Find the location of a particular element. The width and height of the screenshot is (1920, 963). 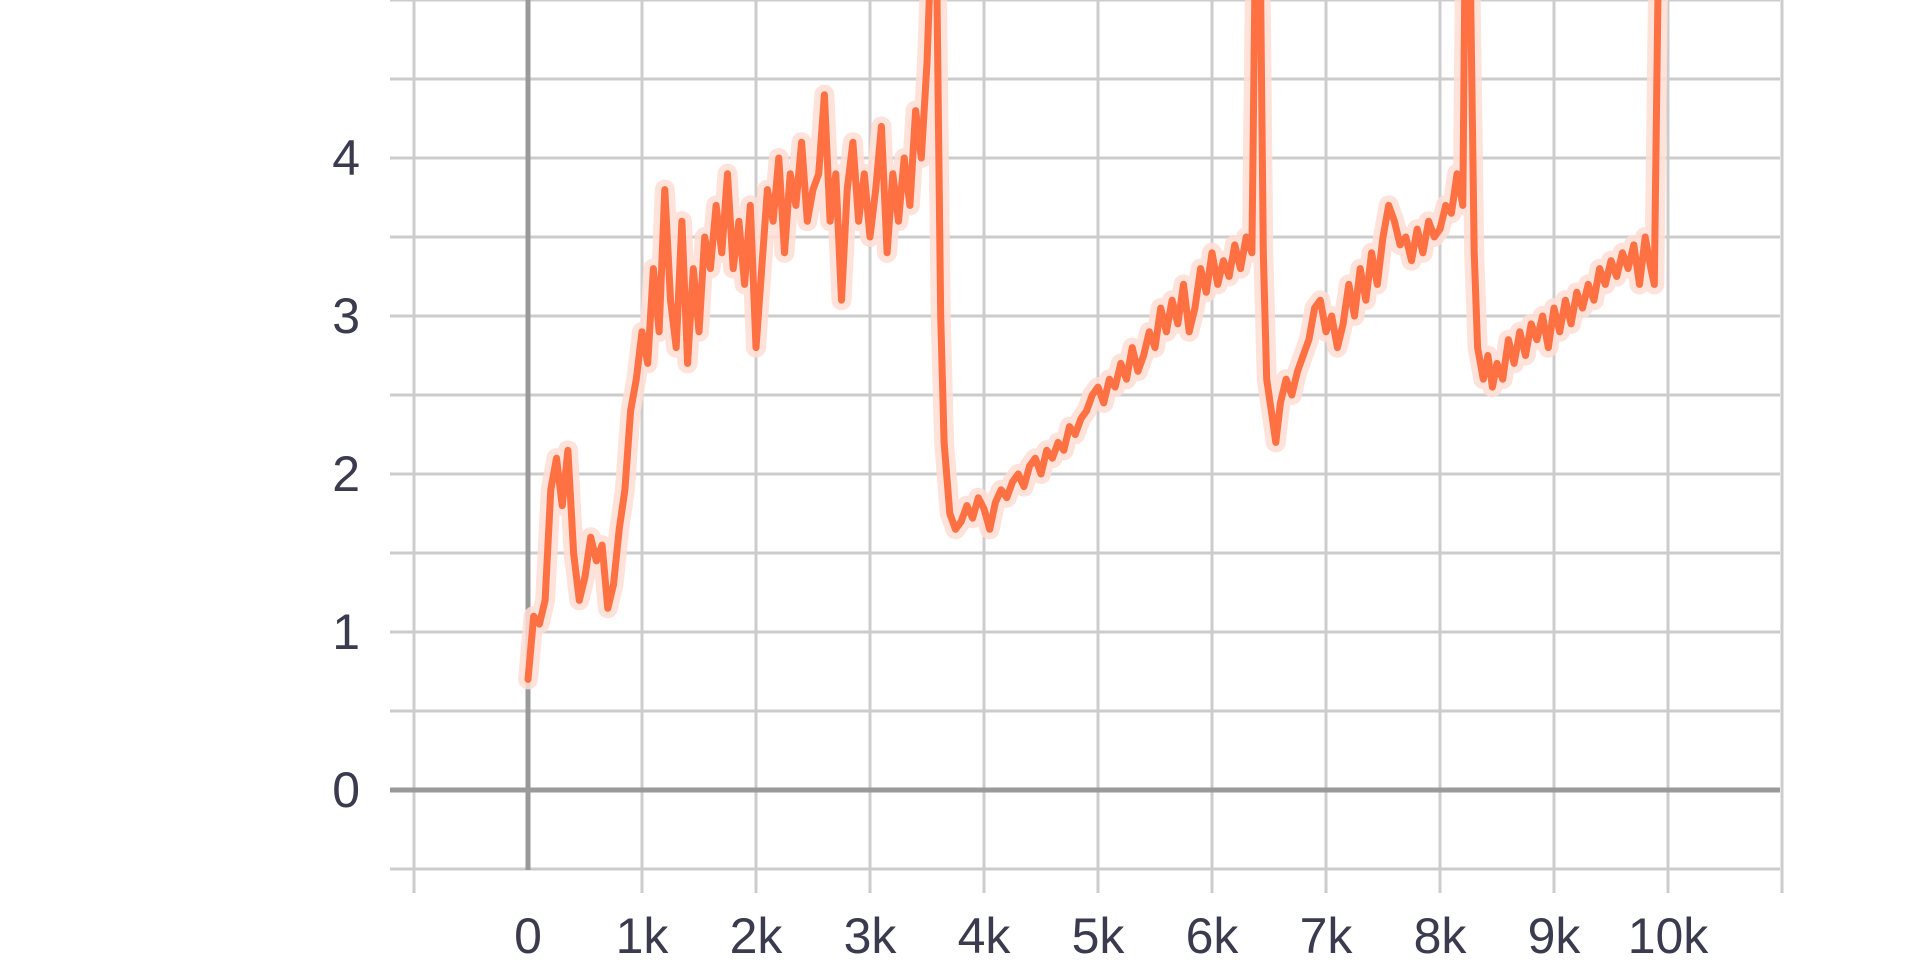

x-tick-label: 1k is located at coordinates (643, 935).